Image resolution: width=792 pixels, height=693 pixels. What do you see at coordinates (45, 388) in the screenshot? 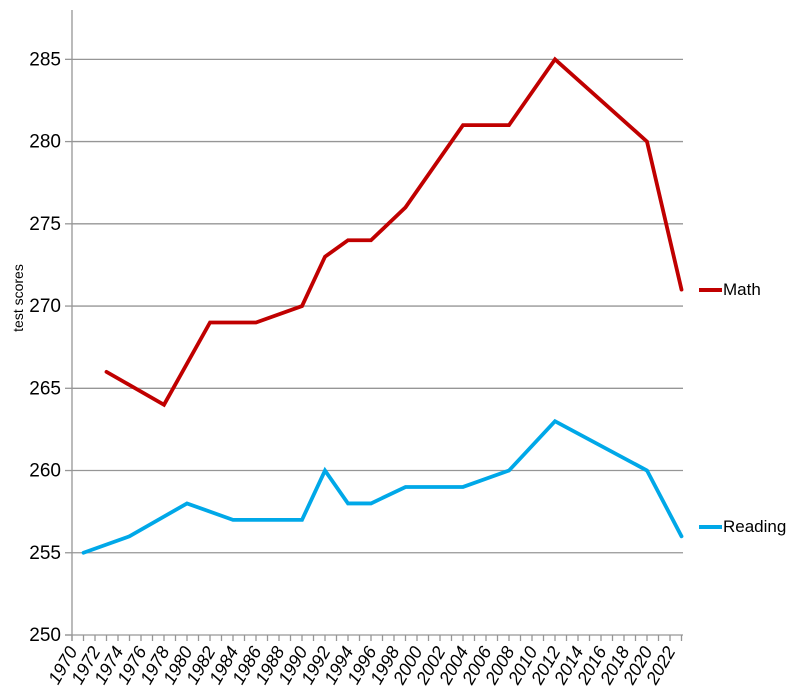
I see `y-tick-label: 265` at bounding box center [45, 388].